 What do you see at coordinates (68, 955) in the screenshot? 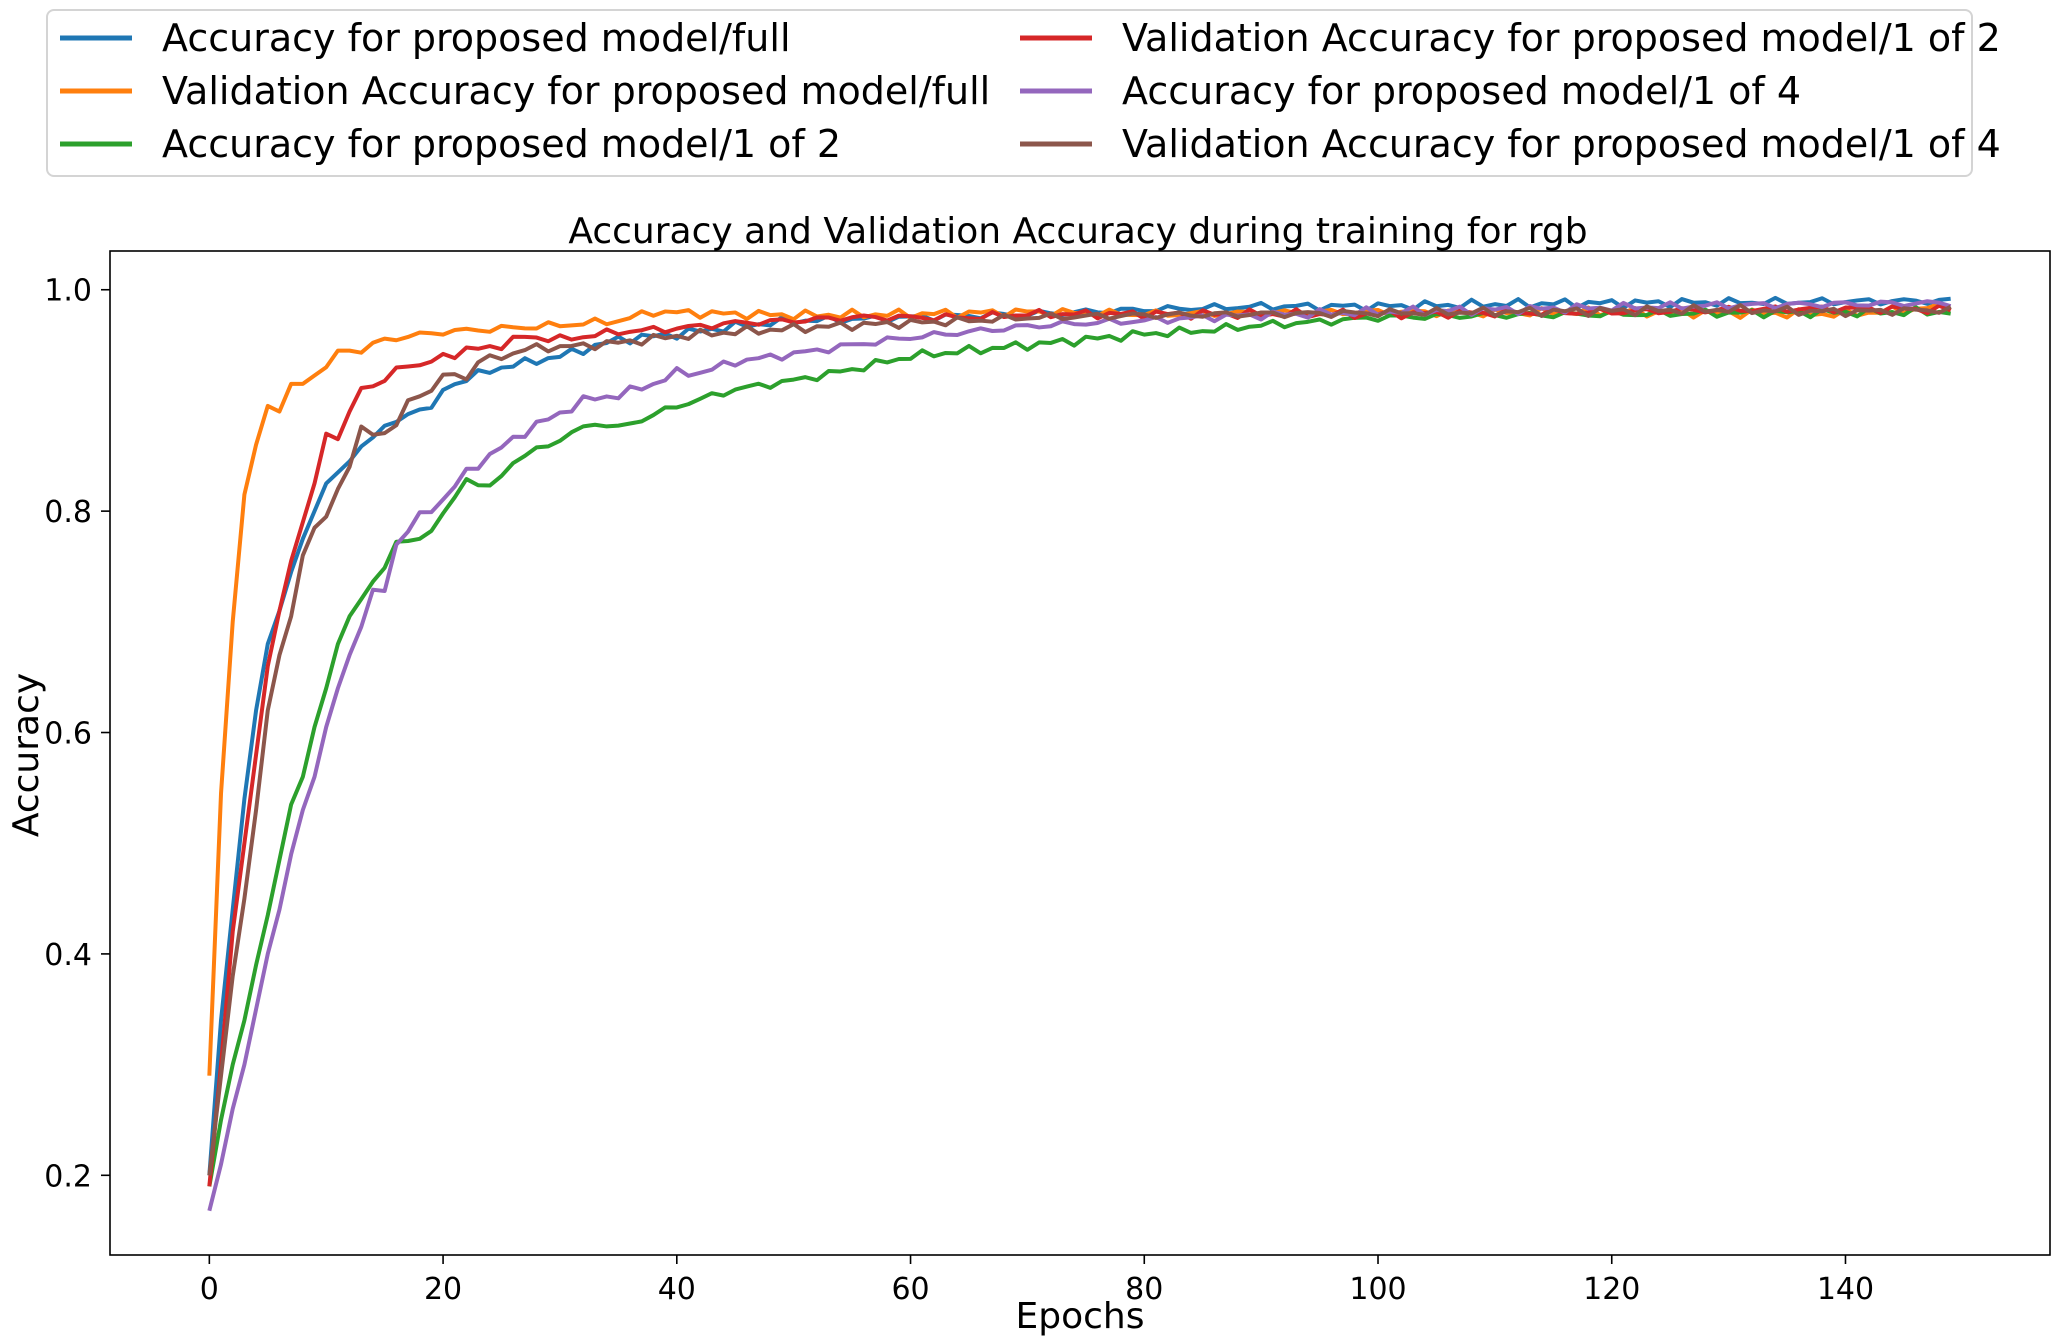
I see `y-tick-label: 0.4` at bounding box center [68, 955].